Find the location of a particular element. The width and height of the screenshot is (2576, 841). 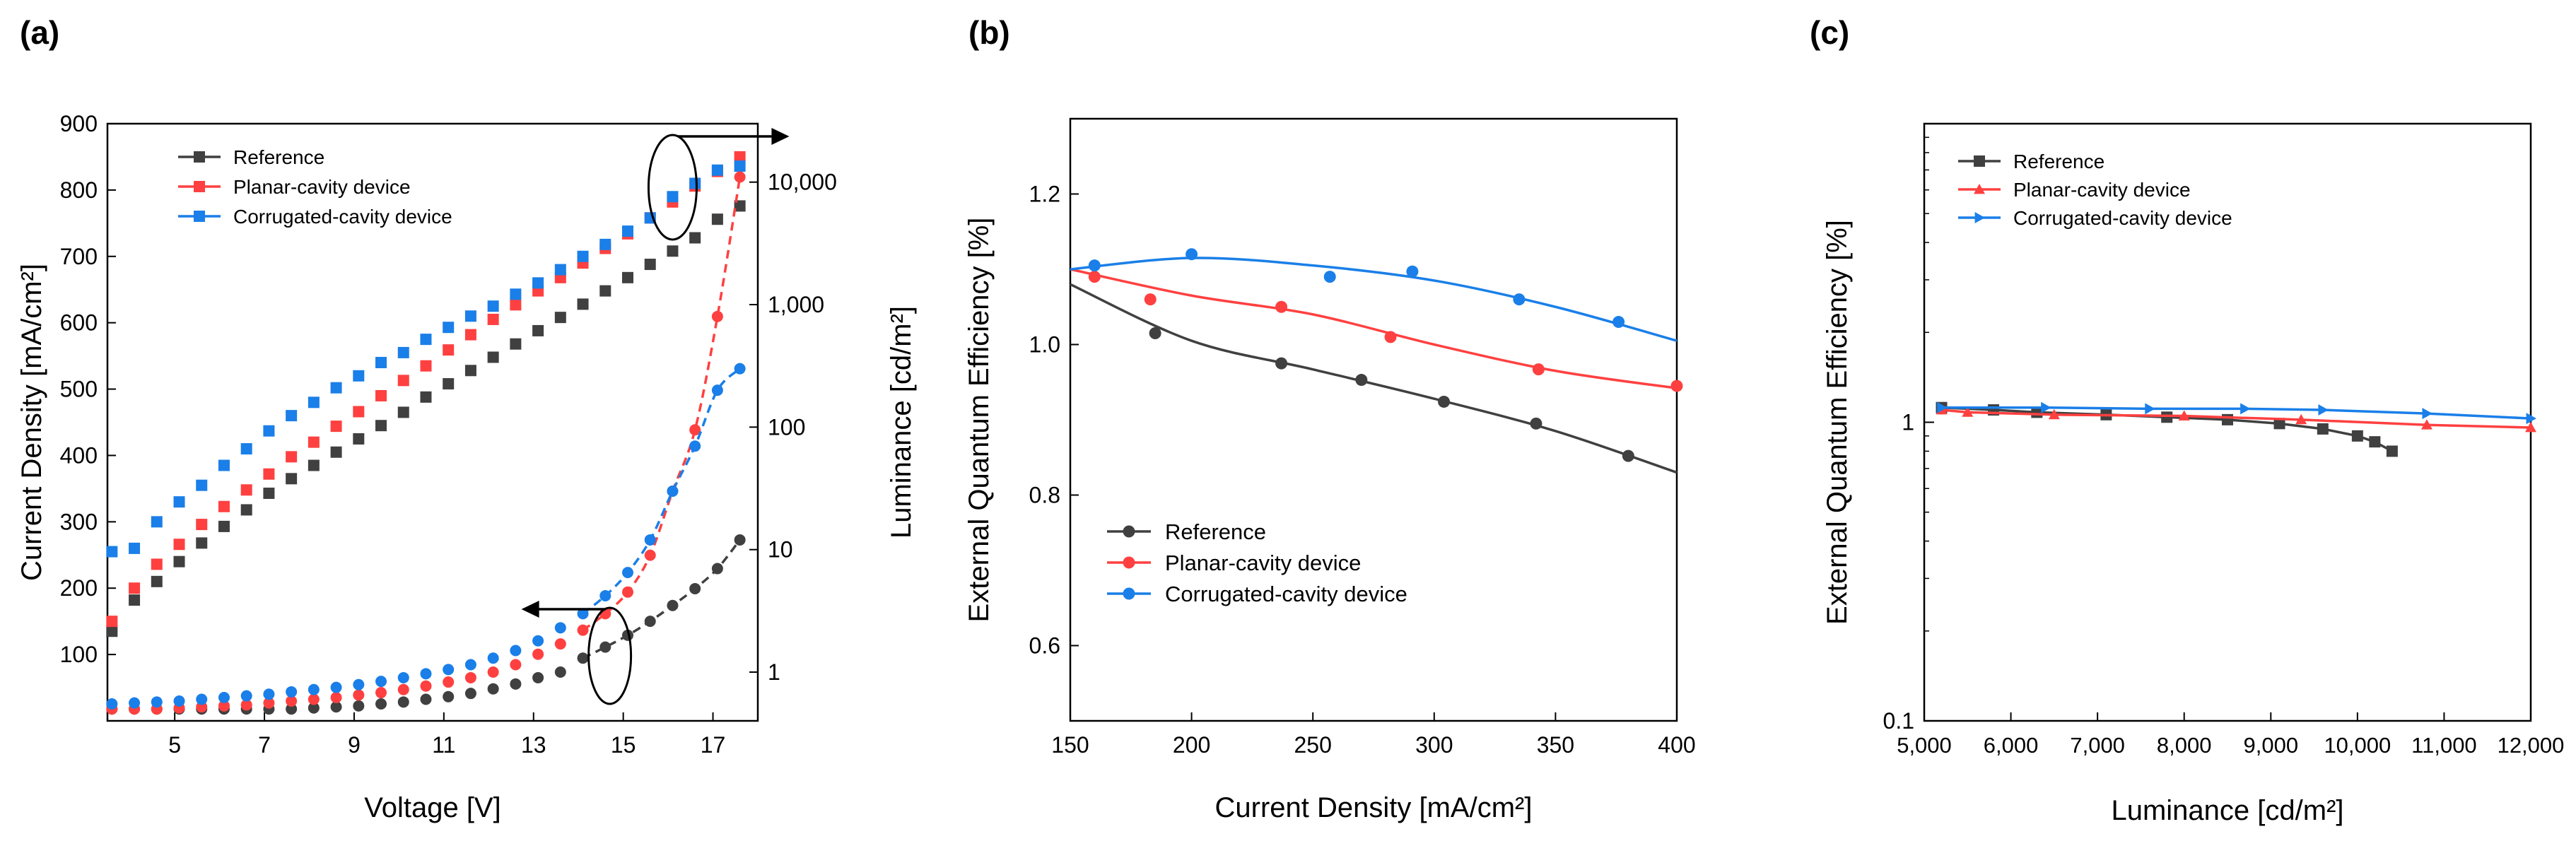

x-tick-label-b: 350 is located at coordinates (1556, 745).